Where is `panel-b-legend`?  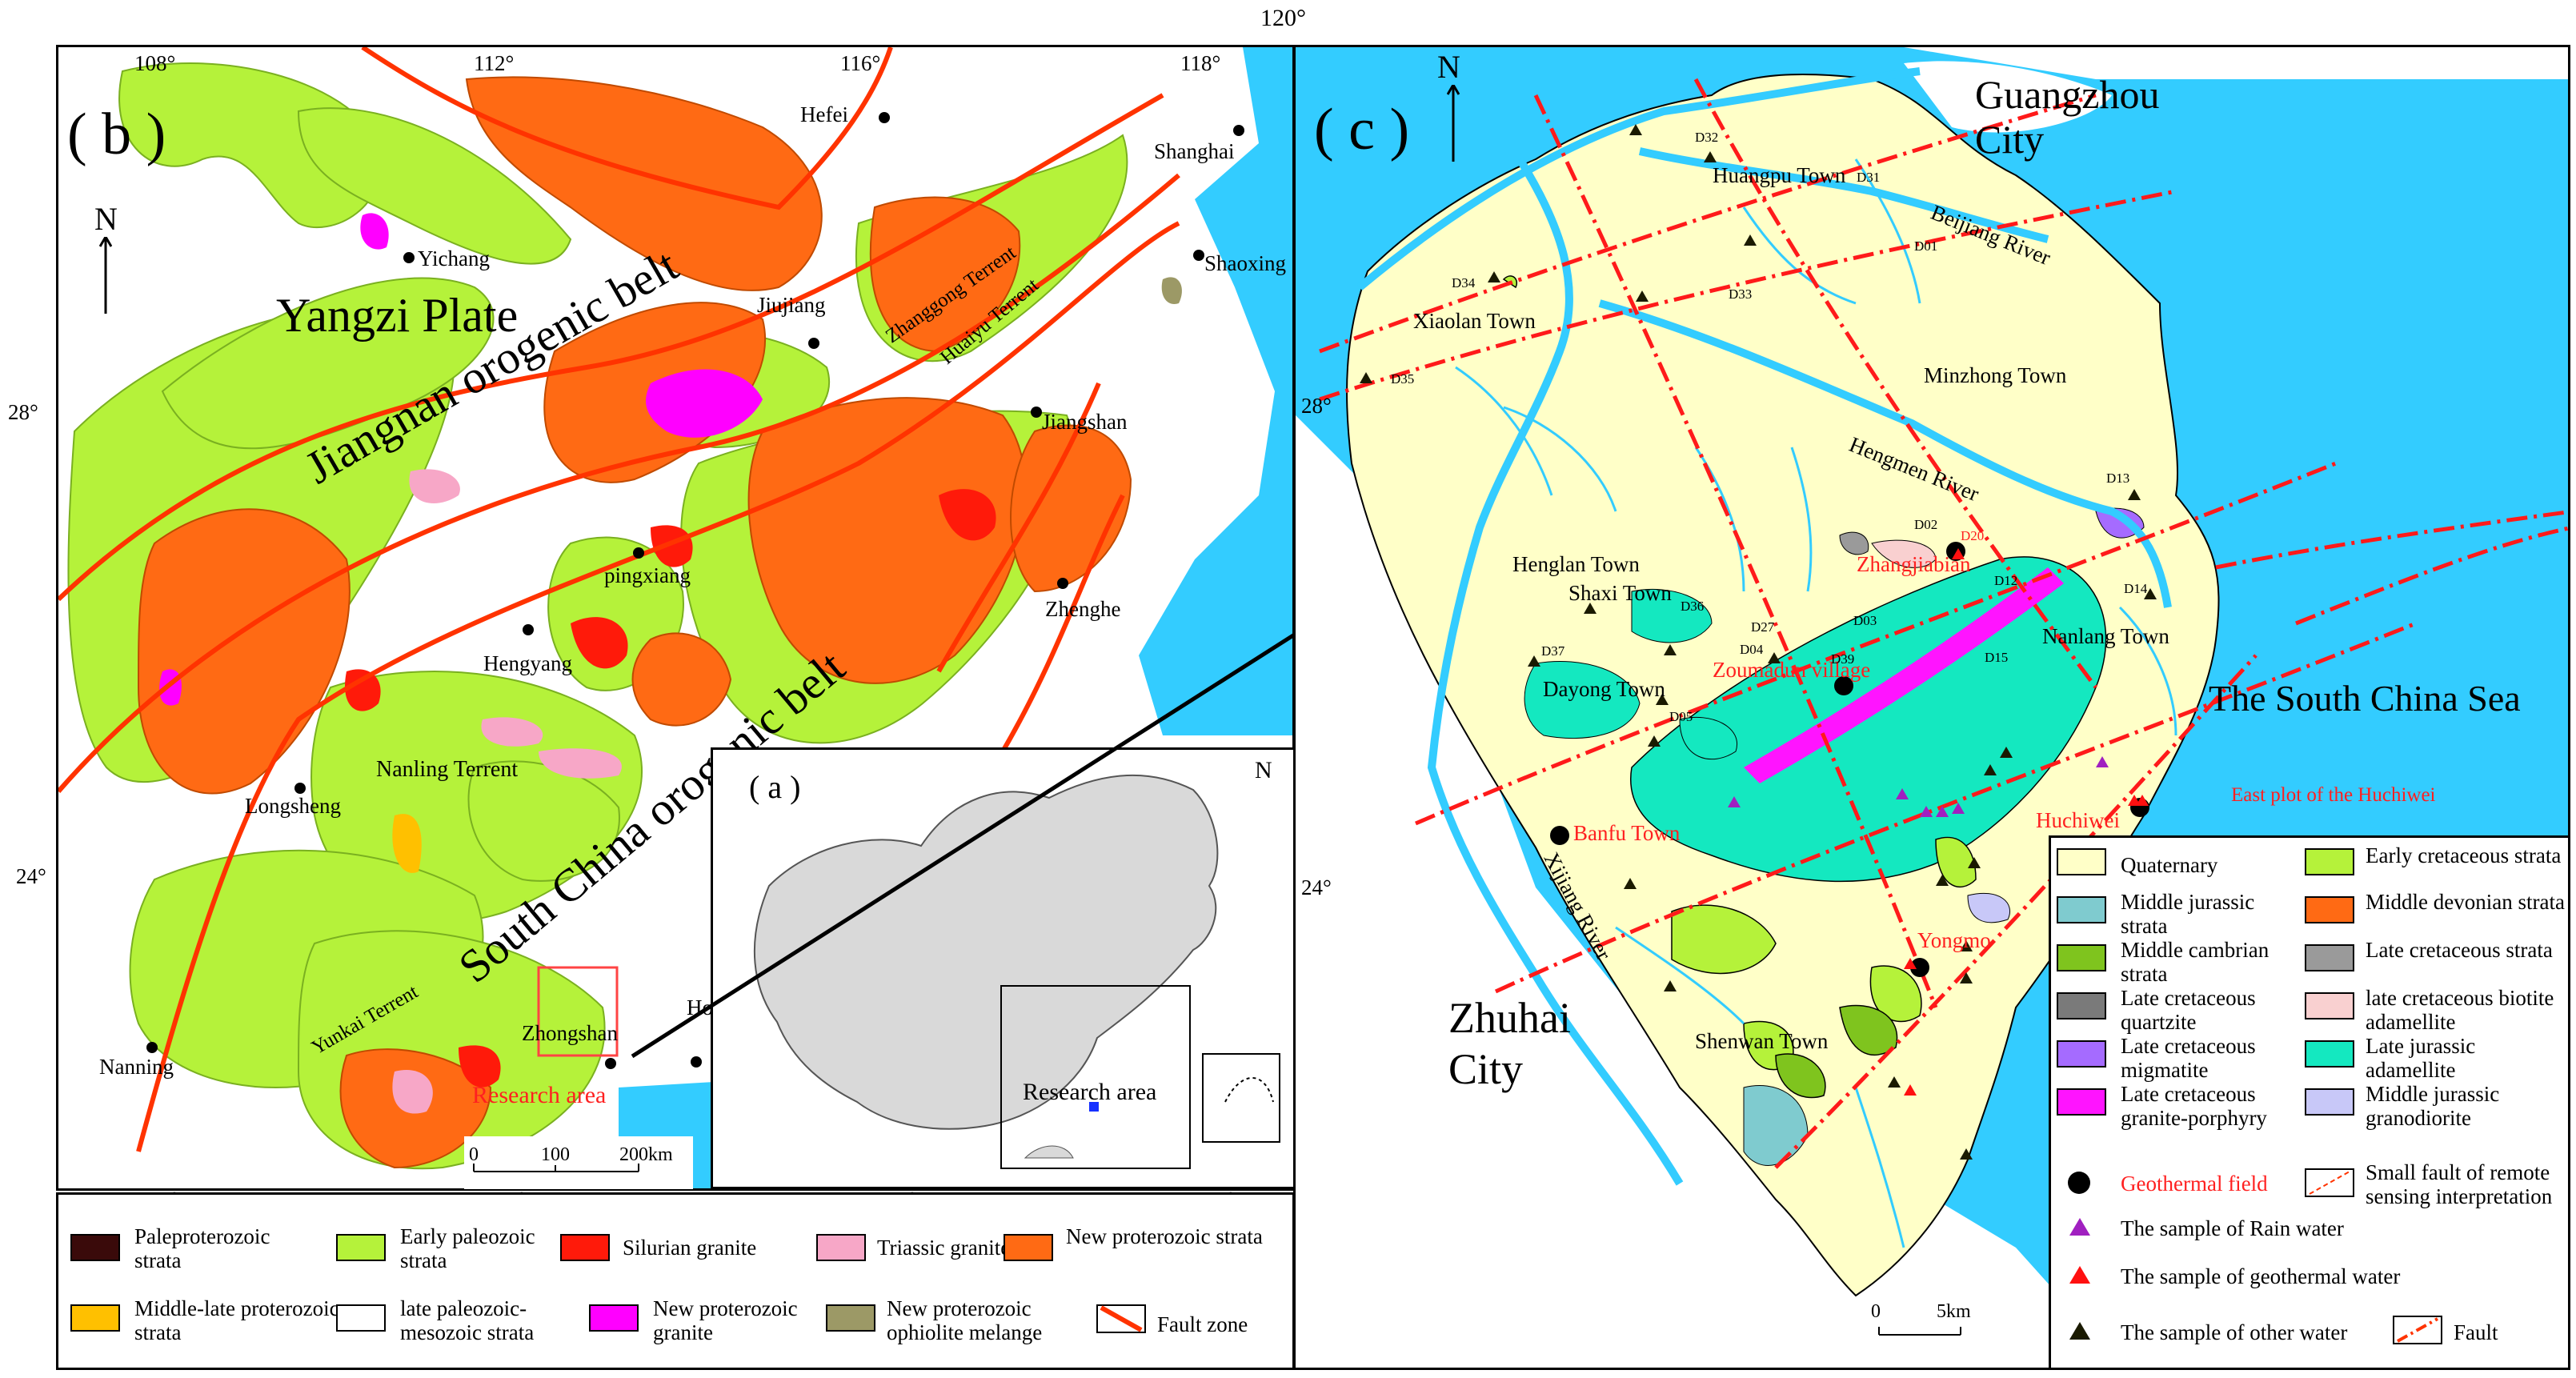
panel-b-legend is located at coordinates (675, 1281).